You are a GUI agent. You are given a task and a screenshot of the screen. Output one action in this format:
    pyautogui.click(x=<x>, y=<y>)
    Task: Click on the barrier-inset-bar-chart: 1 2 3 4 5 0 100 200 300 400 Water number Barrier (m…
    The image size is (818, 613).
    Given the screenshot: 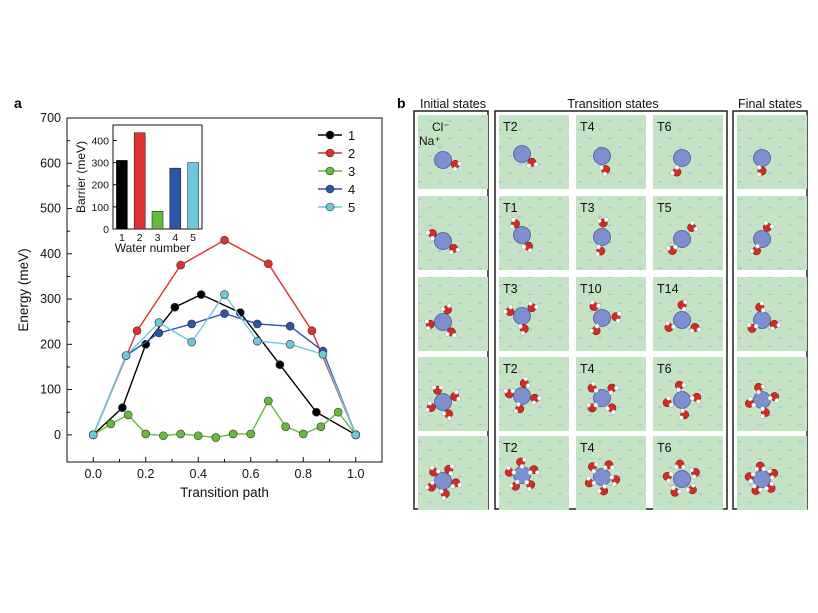 What is the action you would take?
    pyautogui.click(x=138, y=189)
    